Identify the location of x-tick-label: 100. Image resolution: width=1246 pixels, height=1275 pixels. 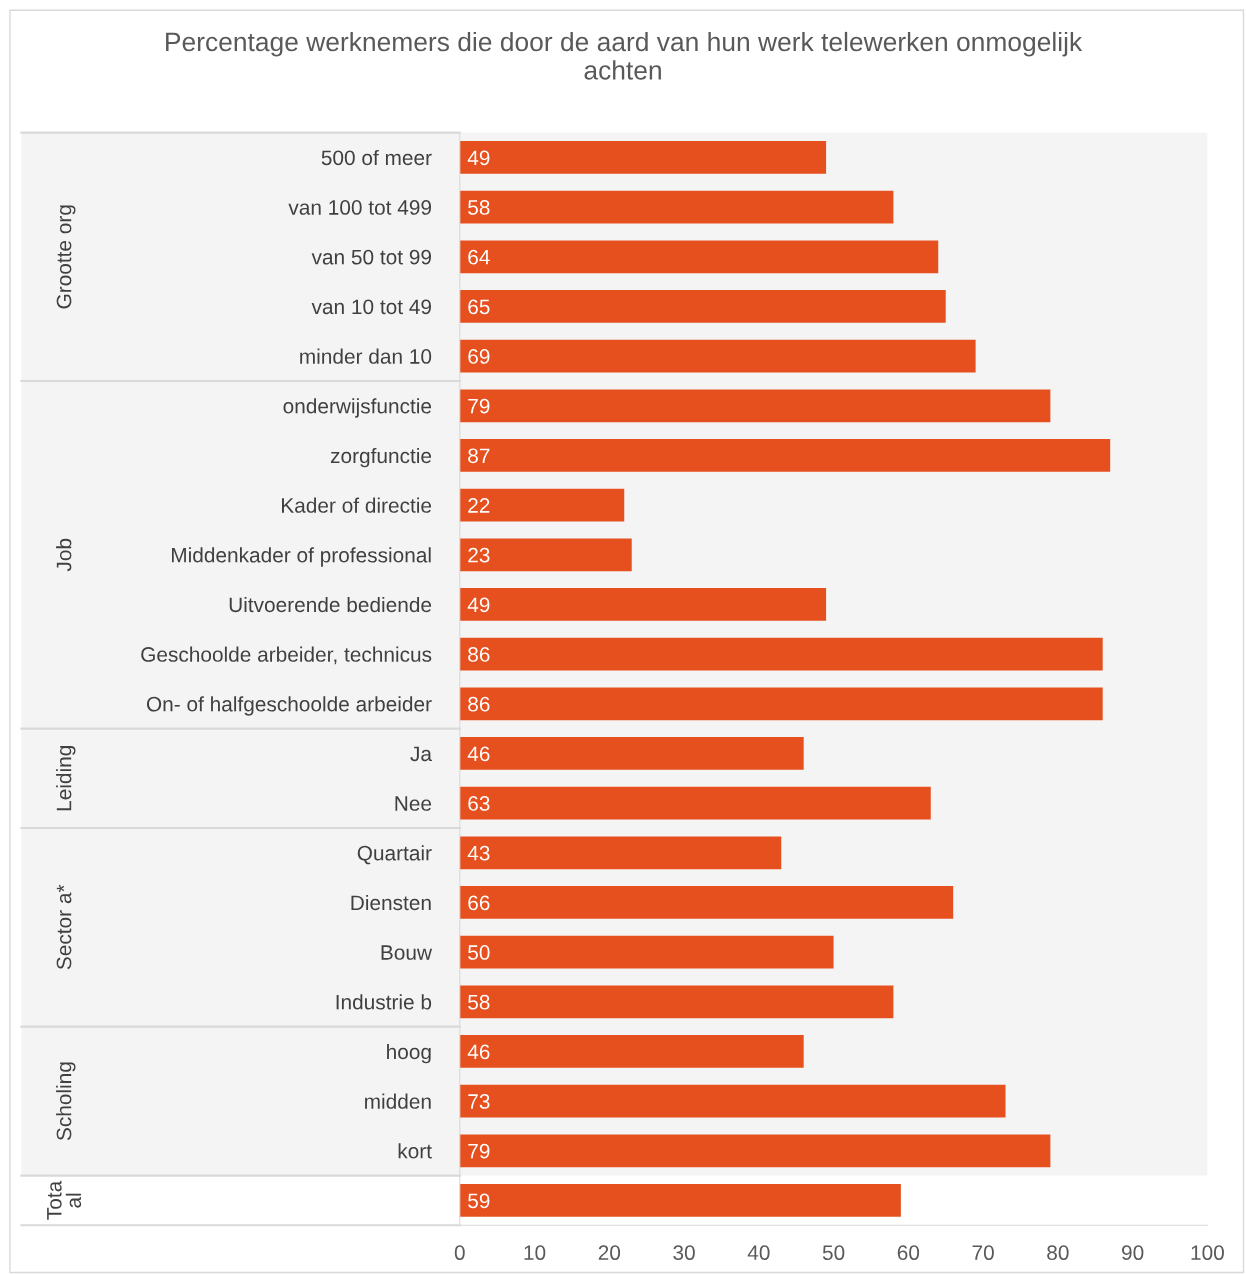
(1207, 1253).